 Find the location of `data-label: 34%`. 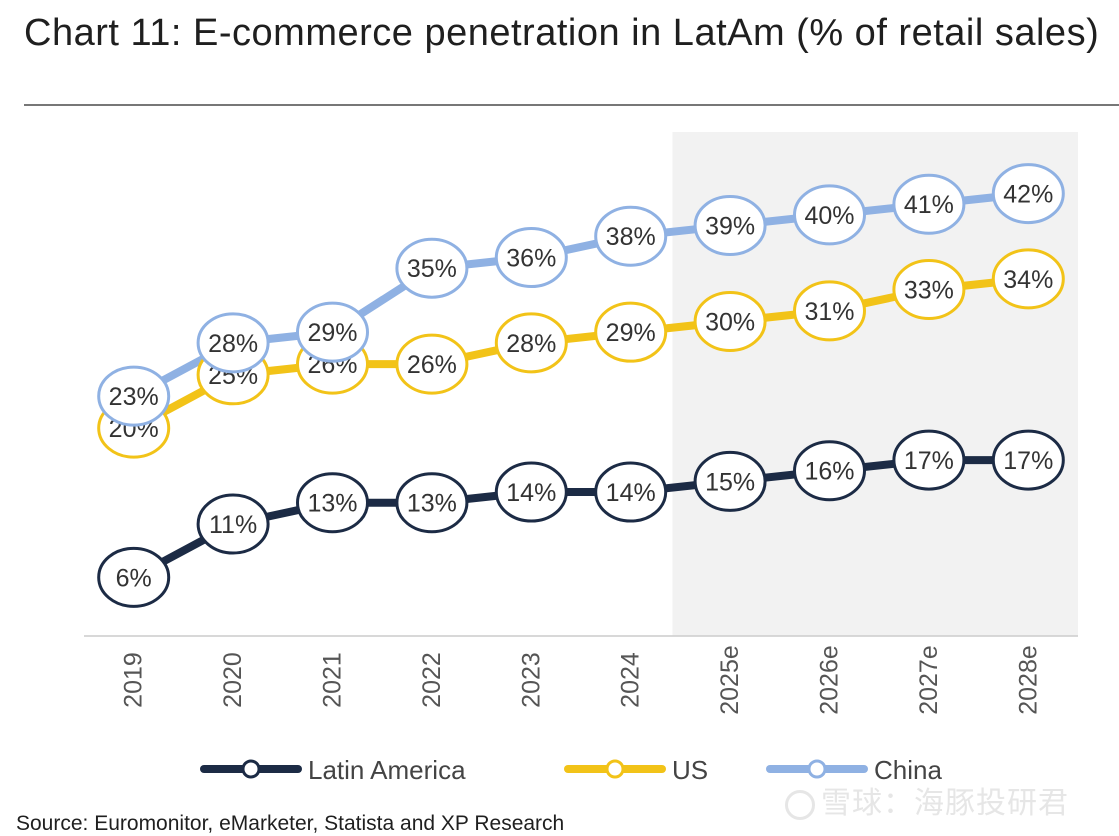

data-label: 34% is located at coordinates (1028, 280).